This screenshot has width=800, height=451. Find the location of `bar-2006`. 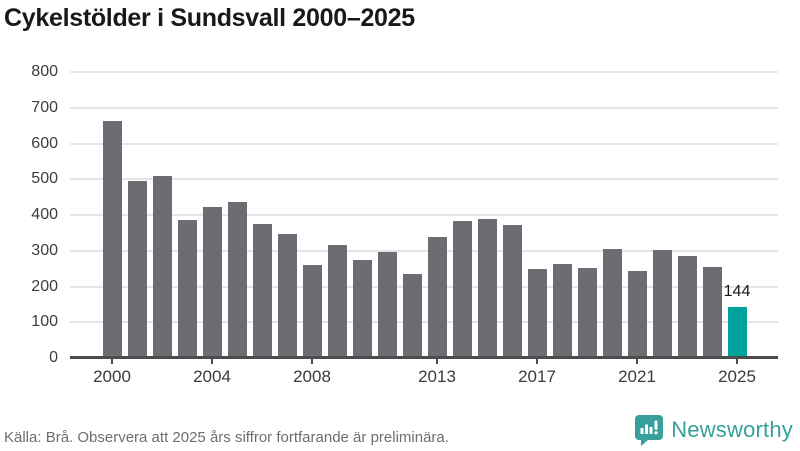

bar-2006 is located at coordinates (262, 291).